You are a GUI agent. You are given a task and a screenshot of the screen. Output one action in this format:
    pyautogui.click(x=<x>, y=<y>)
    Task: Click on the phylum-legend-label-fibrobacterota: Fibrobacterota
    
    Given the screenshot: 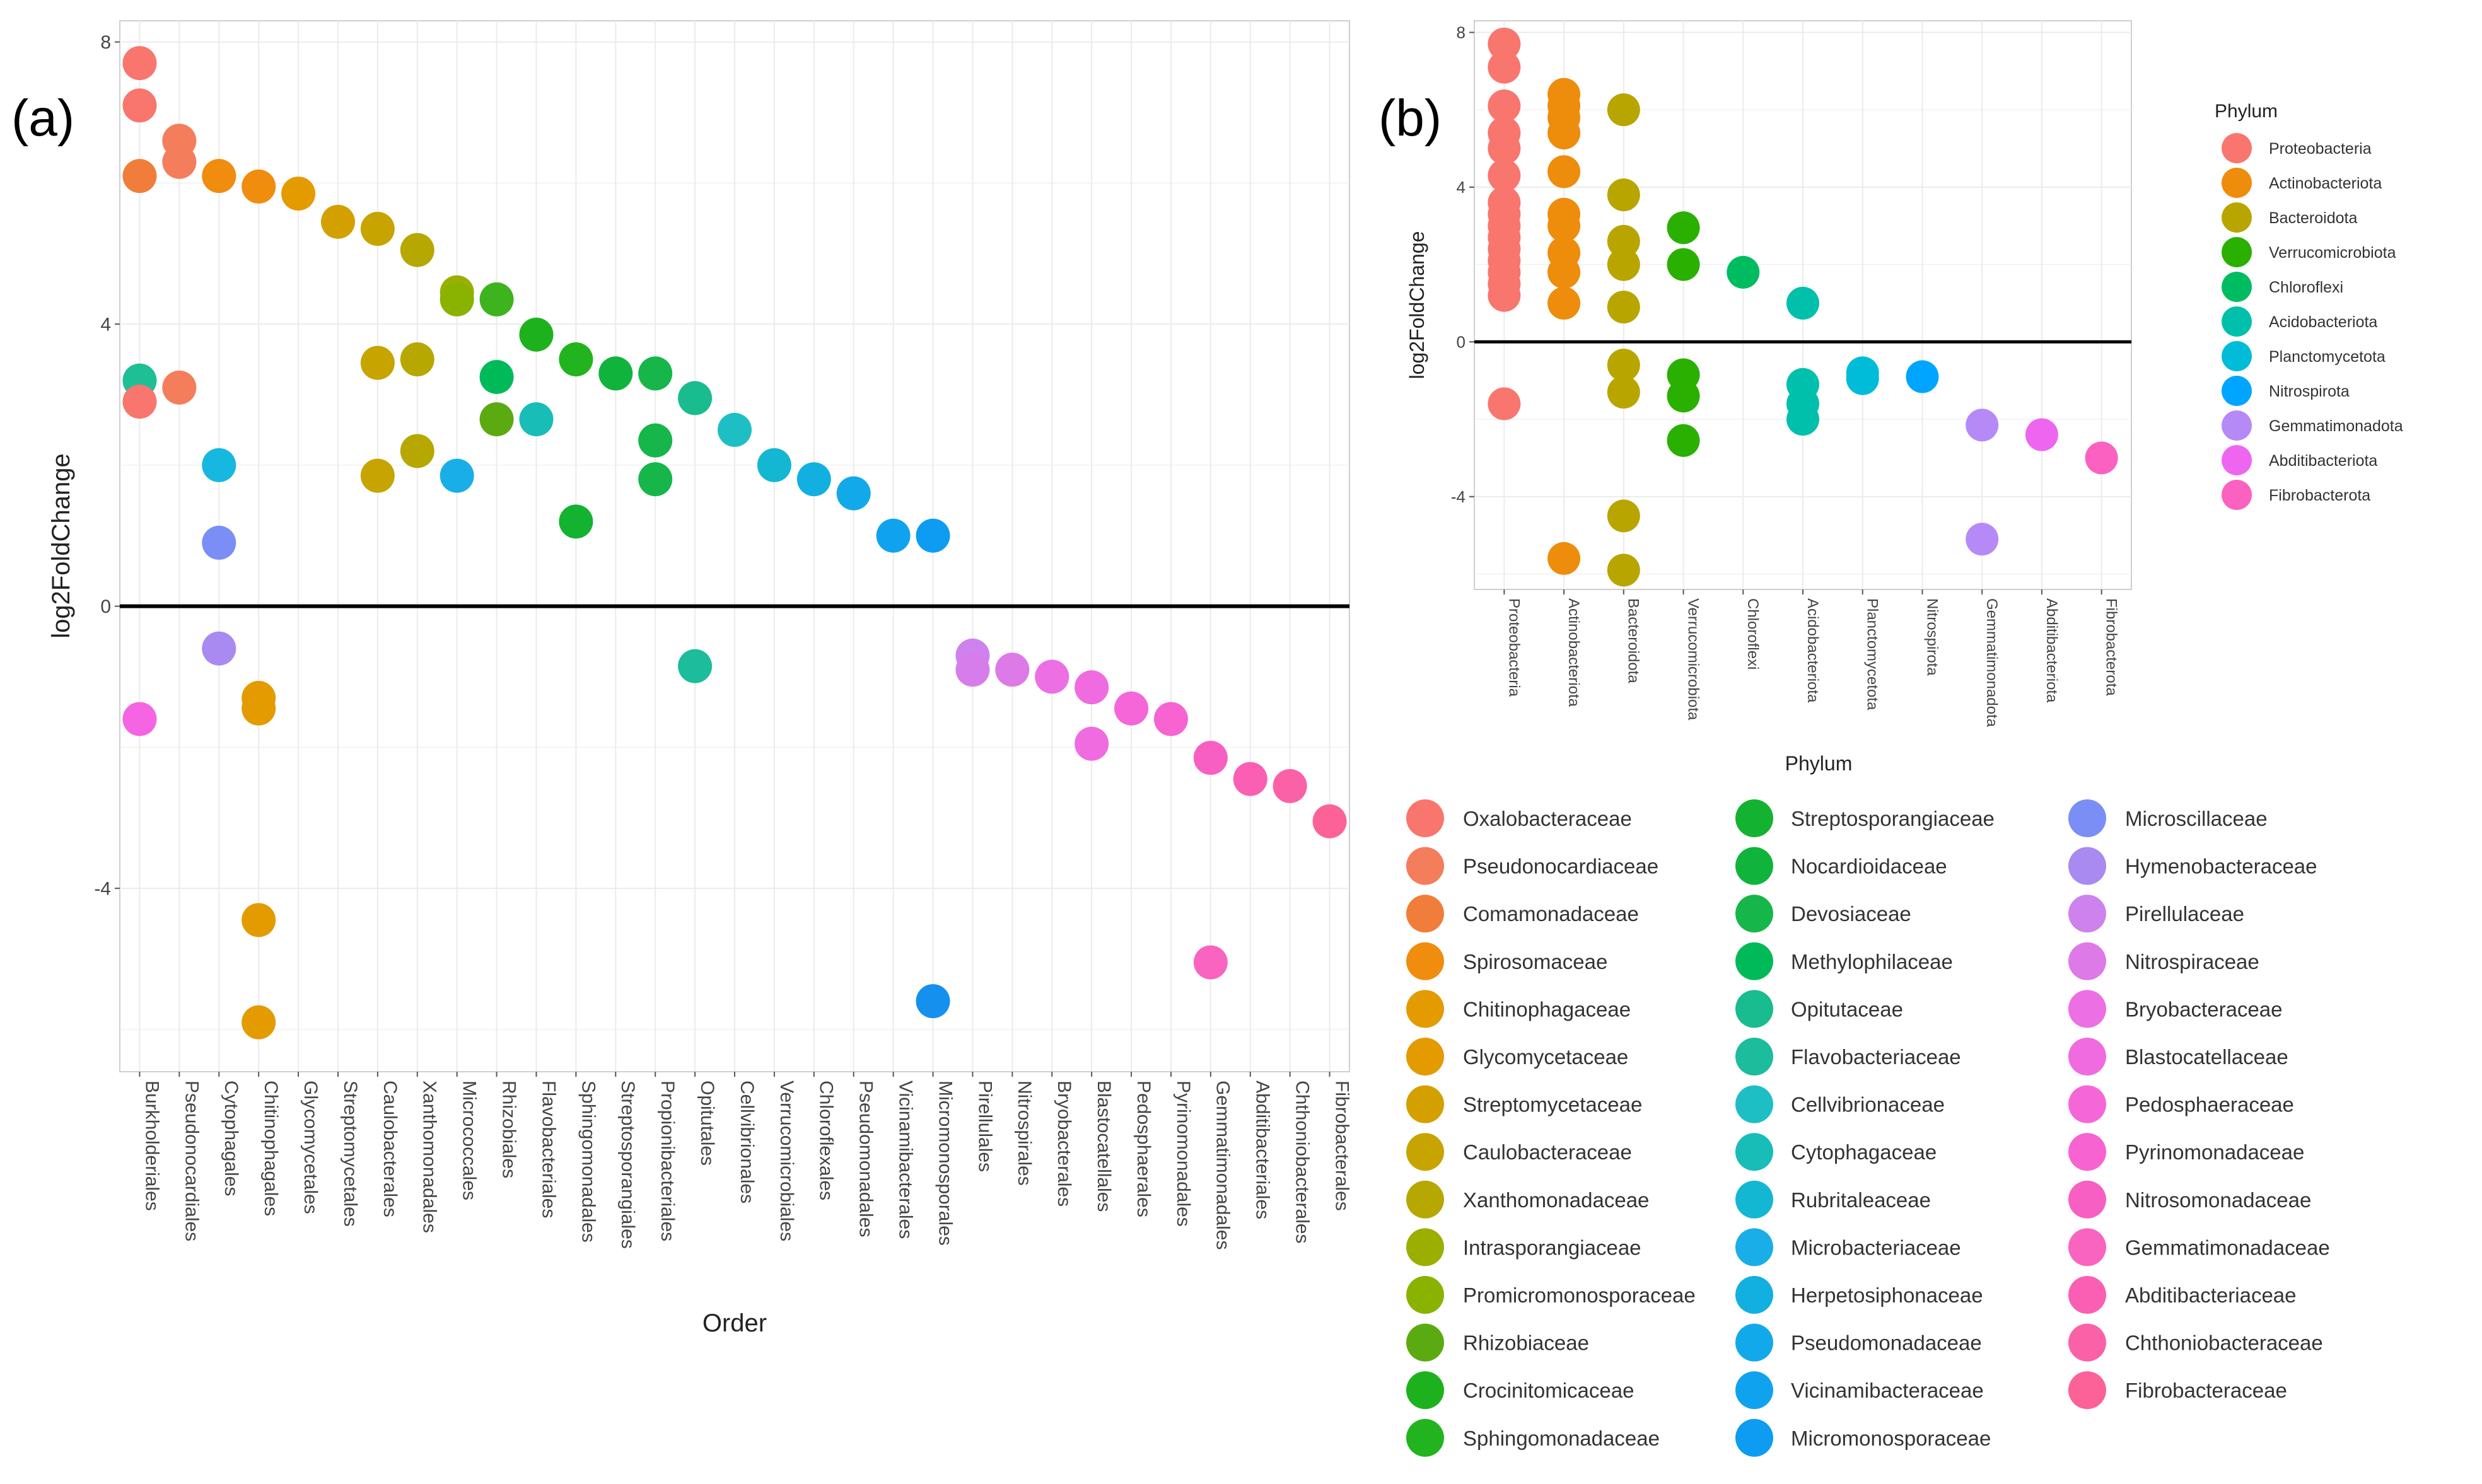 What is the action you would take?
    pyautogui.click(x=2319, y=495)
    